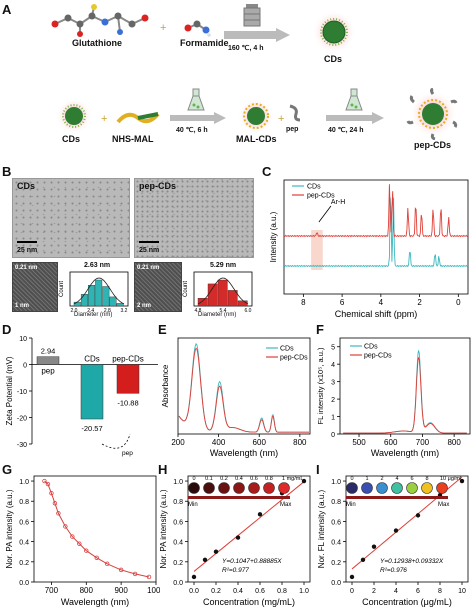  What do you see at coordinates (178, 442) in the screenshot?
I see `abs-tick-label: 200` at bounding box center [178, 442].